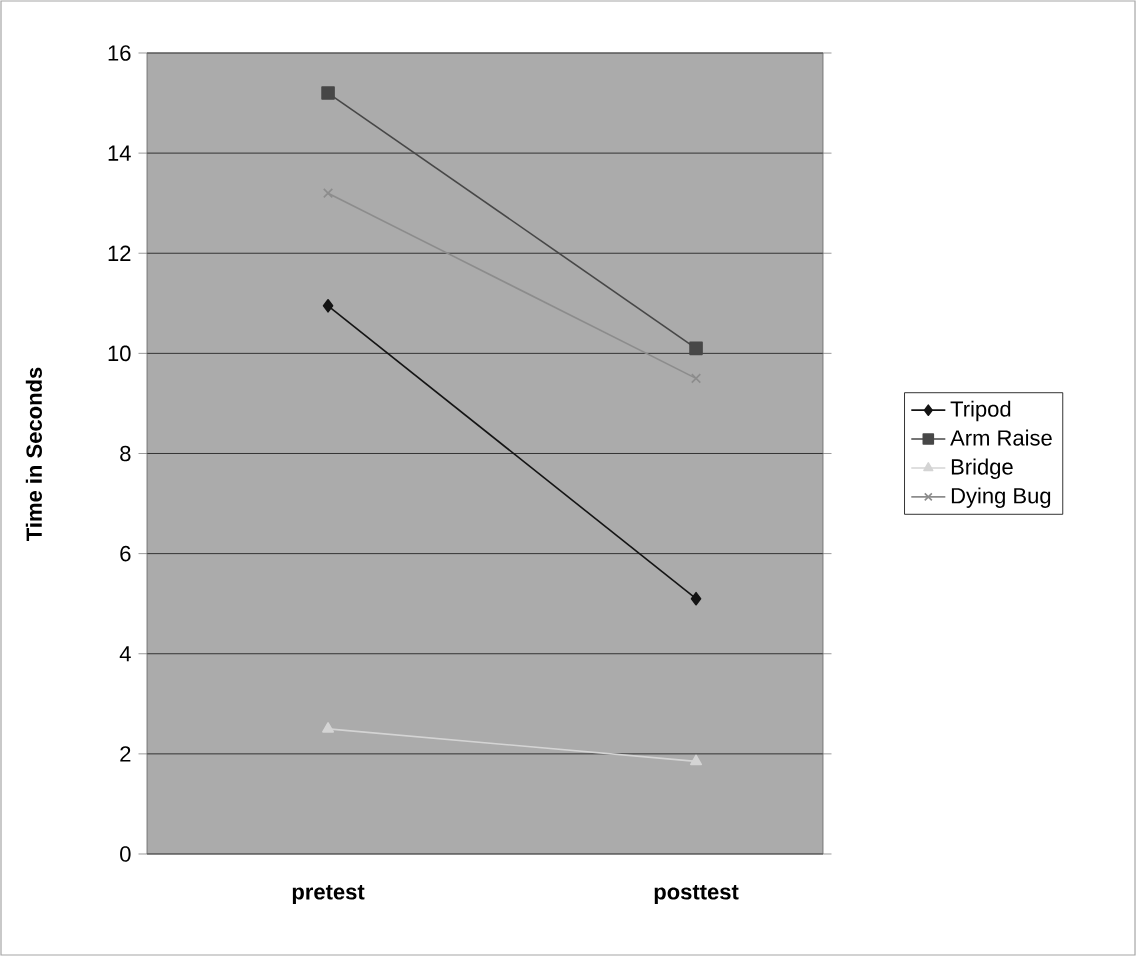  What do you see at coordinates (1001, 437) in the screenshot?
I see `legend-label: Arm Raise` at bounding box center [1001, 437].